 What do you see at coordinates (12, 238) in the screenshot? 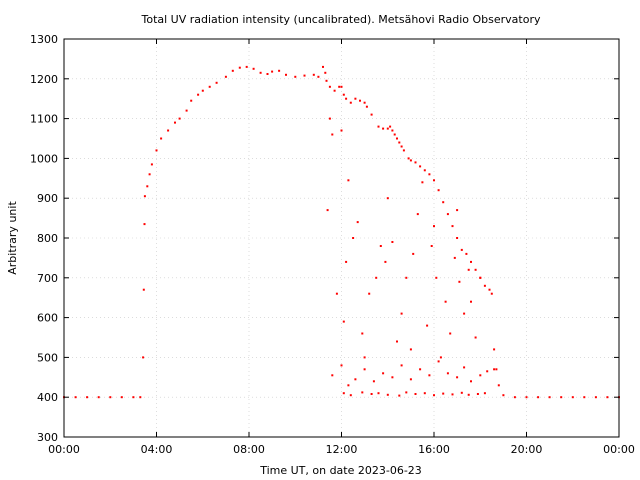
I see `y-axis-label: Arbitrary unit` at bounding box center [12, 238].